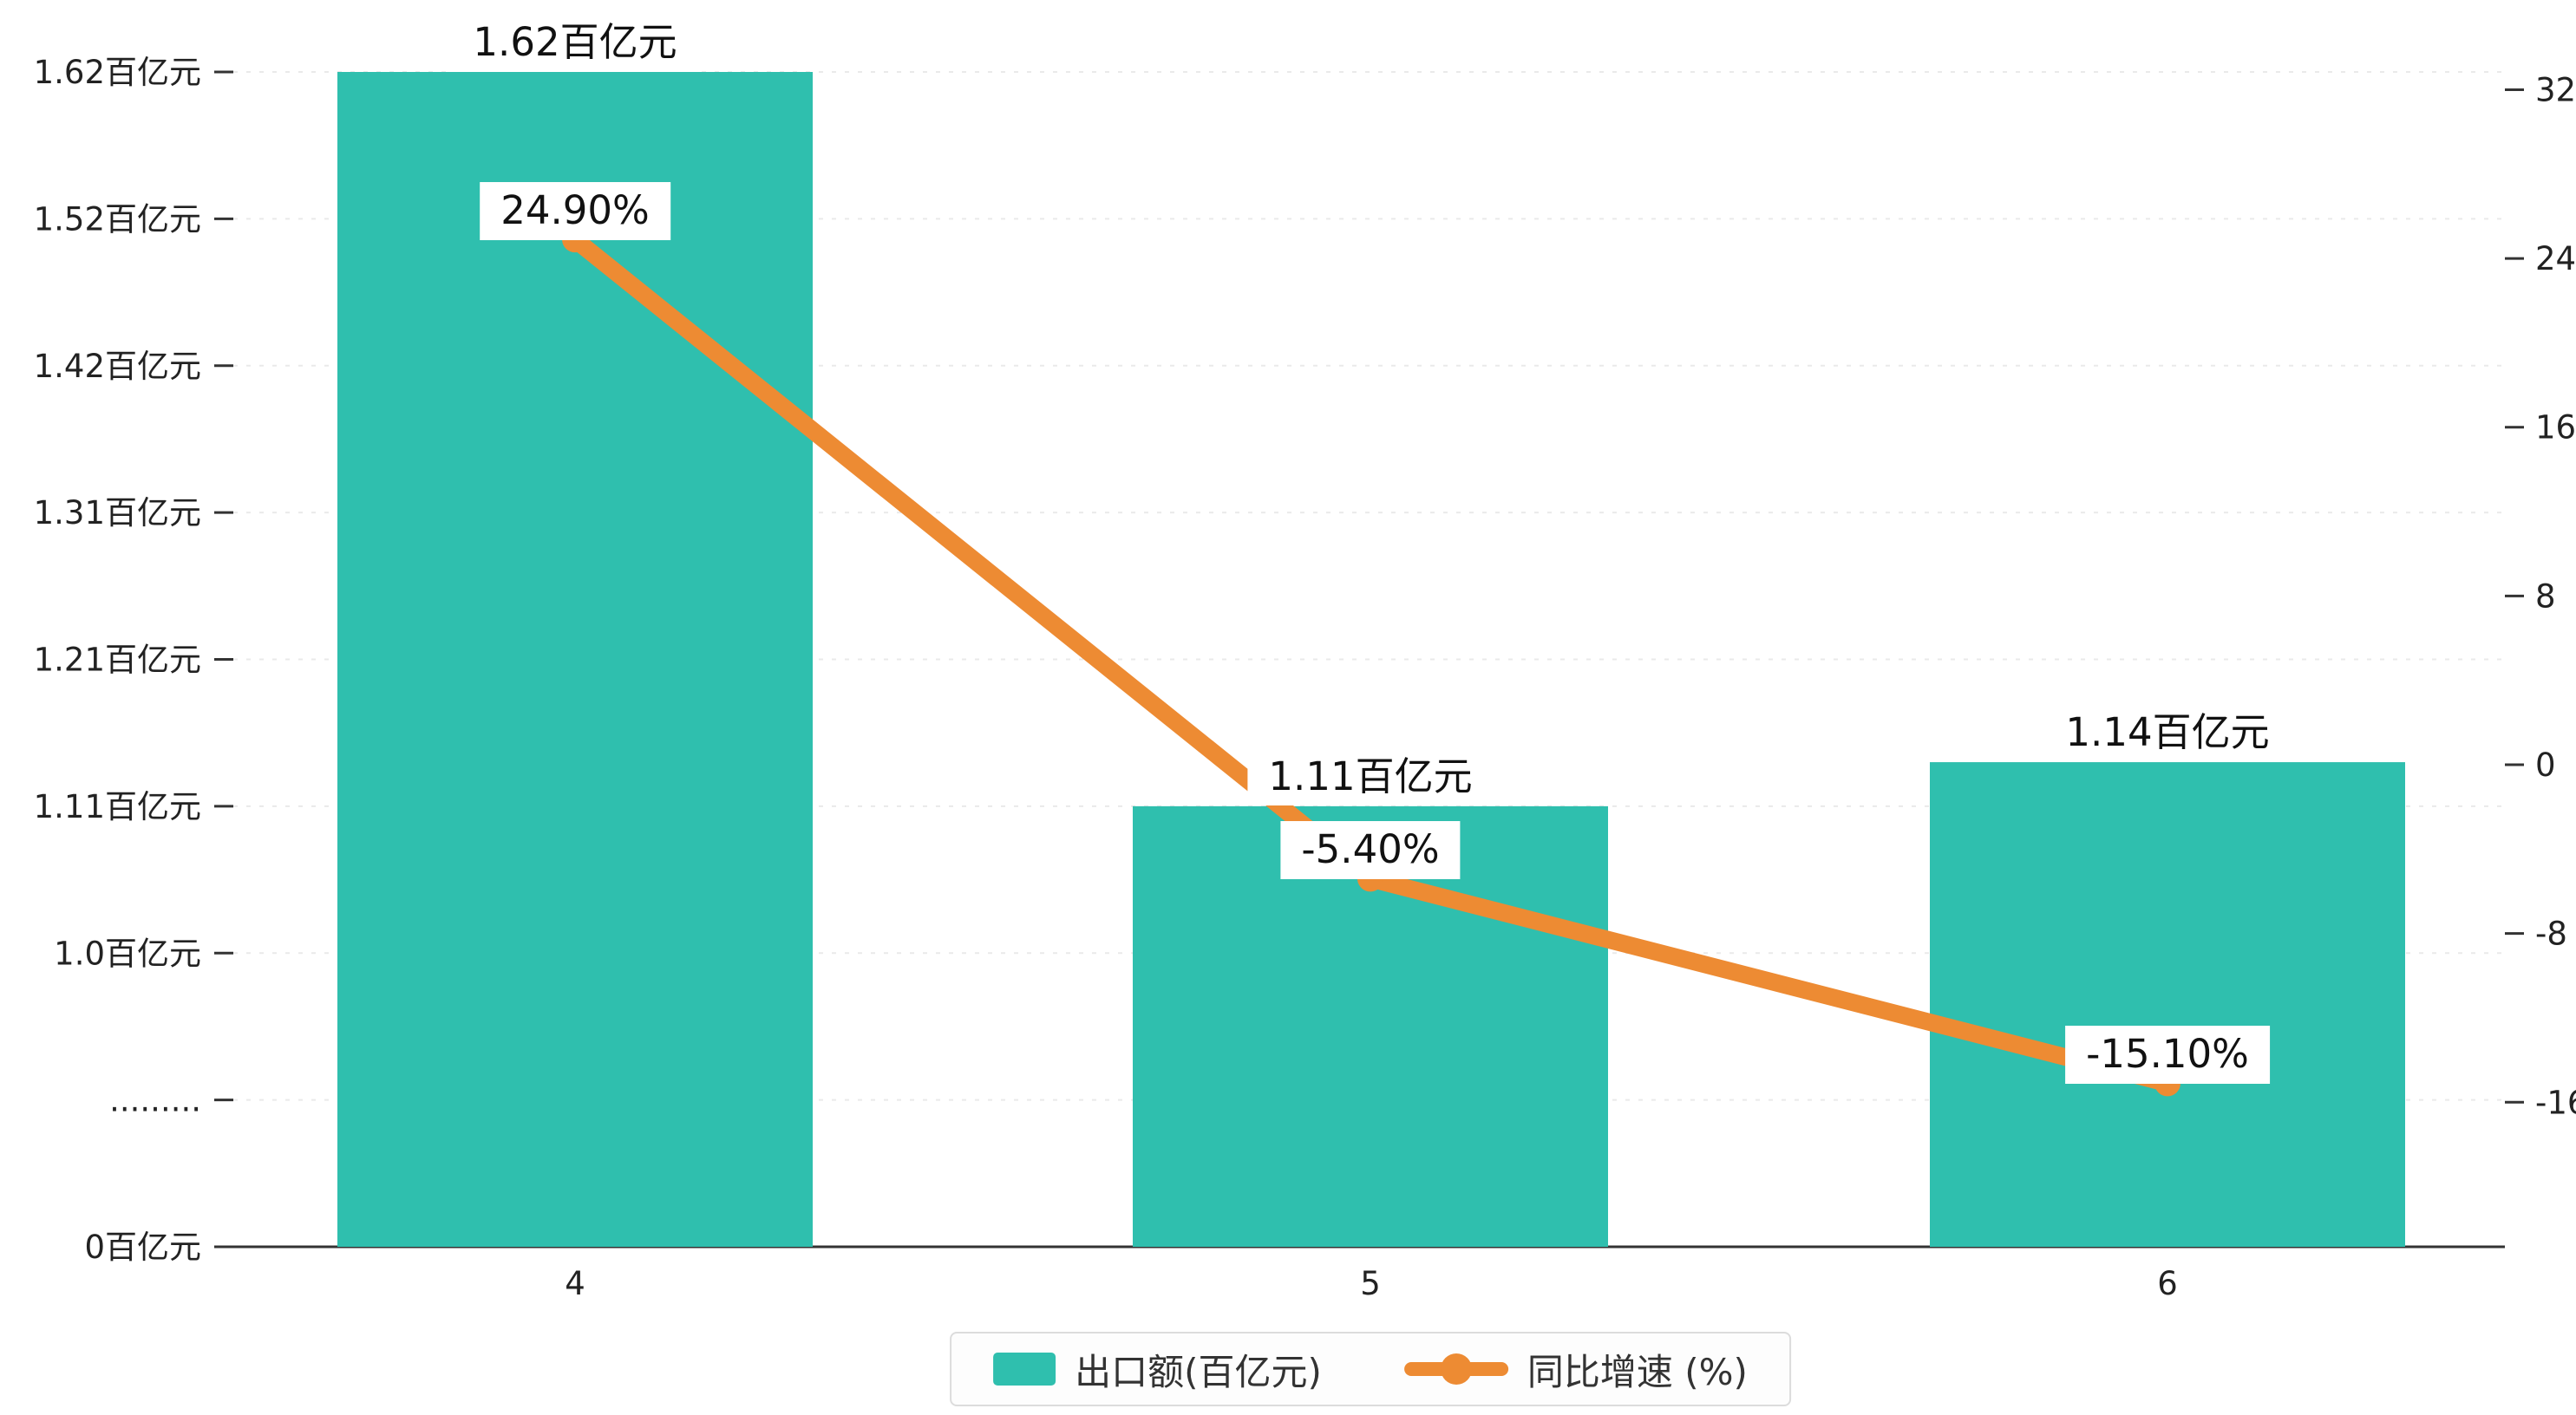 This screenshot has width=2576, height=1415. Describe the element at coordinates (2555, 1102) in the screenshot. I see `y-axis-right-label: -16` at that location.